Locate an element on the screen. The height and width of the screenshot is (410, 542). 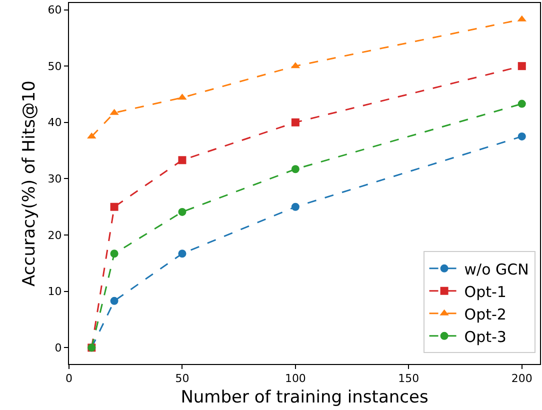
legend-label: w/o GCN is located at coordinates (496, 269).